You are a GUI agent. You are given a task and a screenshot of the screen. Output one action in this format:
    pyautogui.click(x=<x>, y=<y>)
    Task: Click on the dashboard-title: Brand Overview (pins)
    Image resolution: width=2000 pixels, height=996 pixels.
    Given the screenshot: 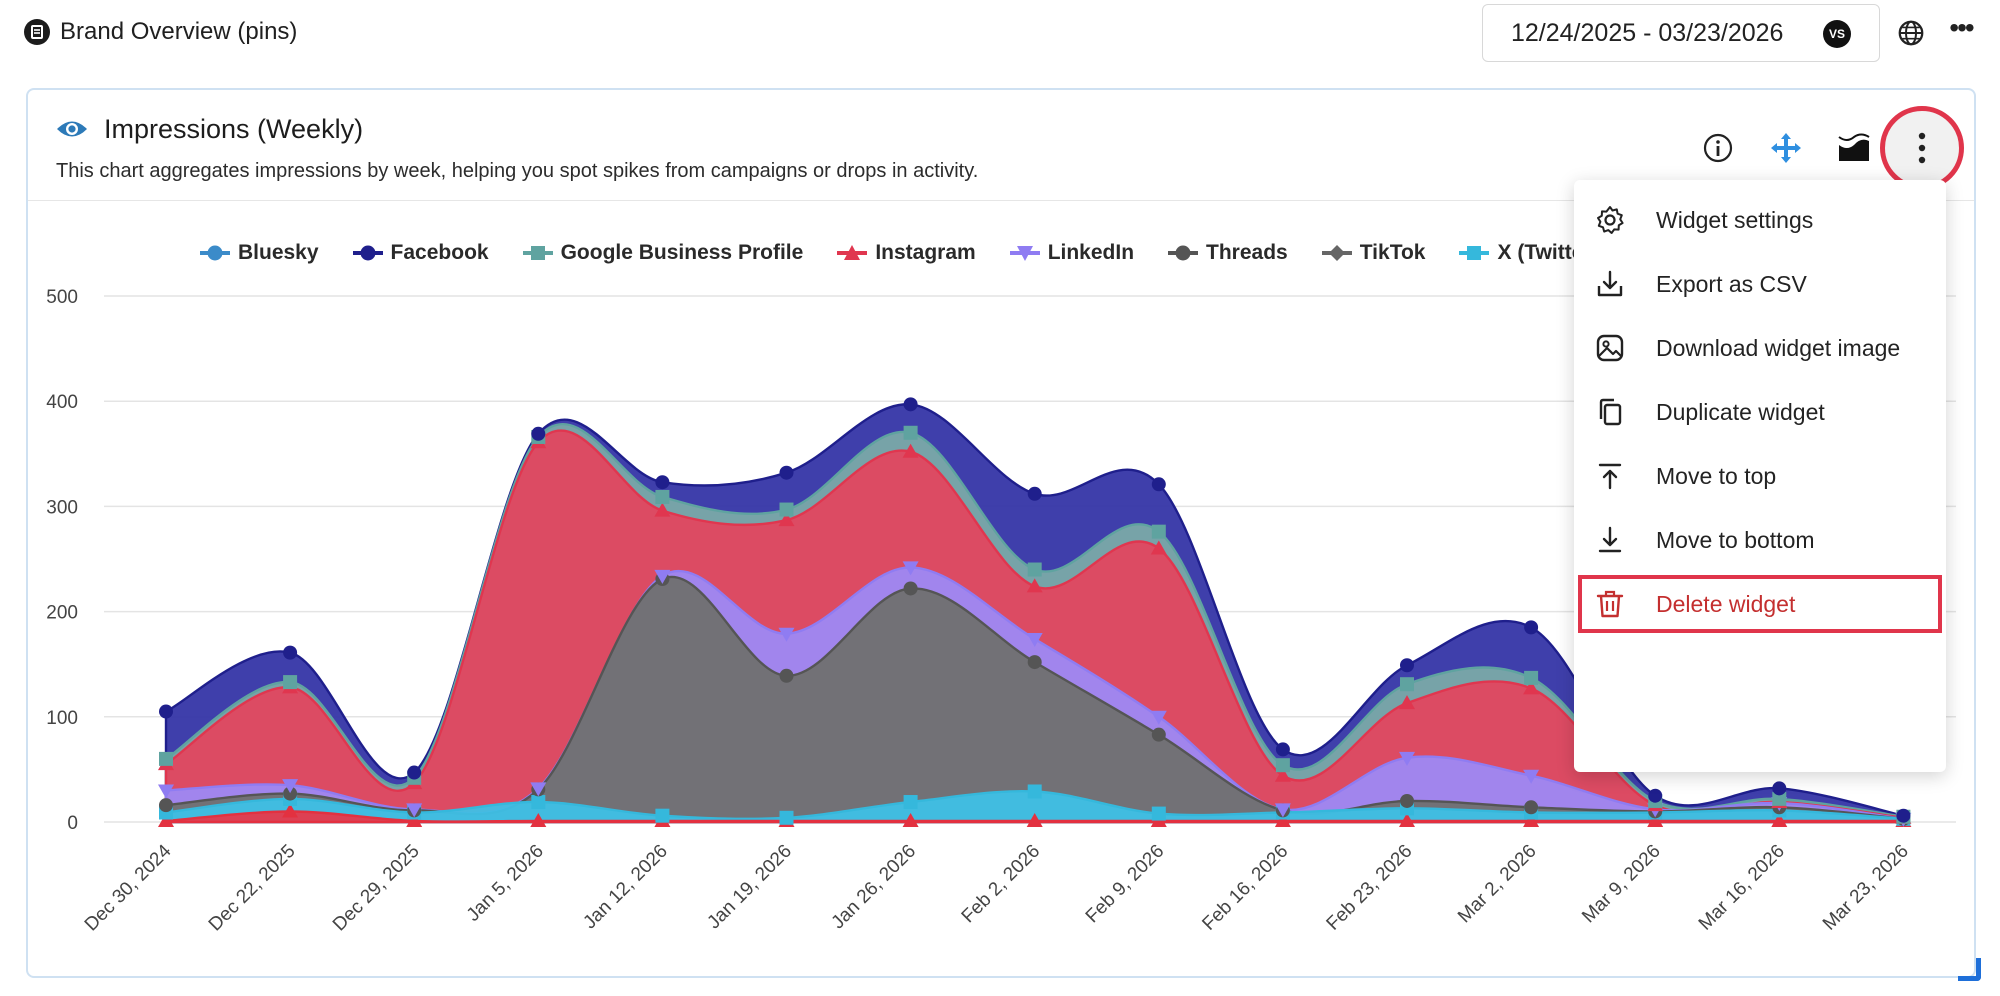 What is the action you would take?
    pyautogui.click(x=160, y=32)
    